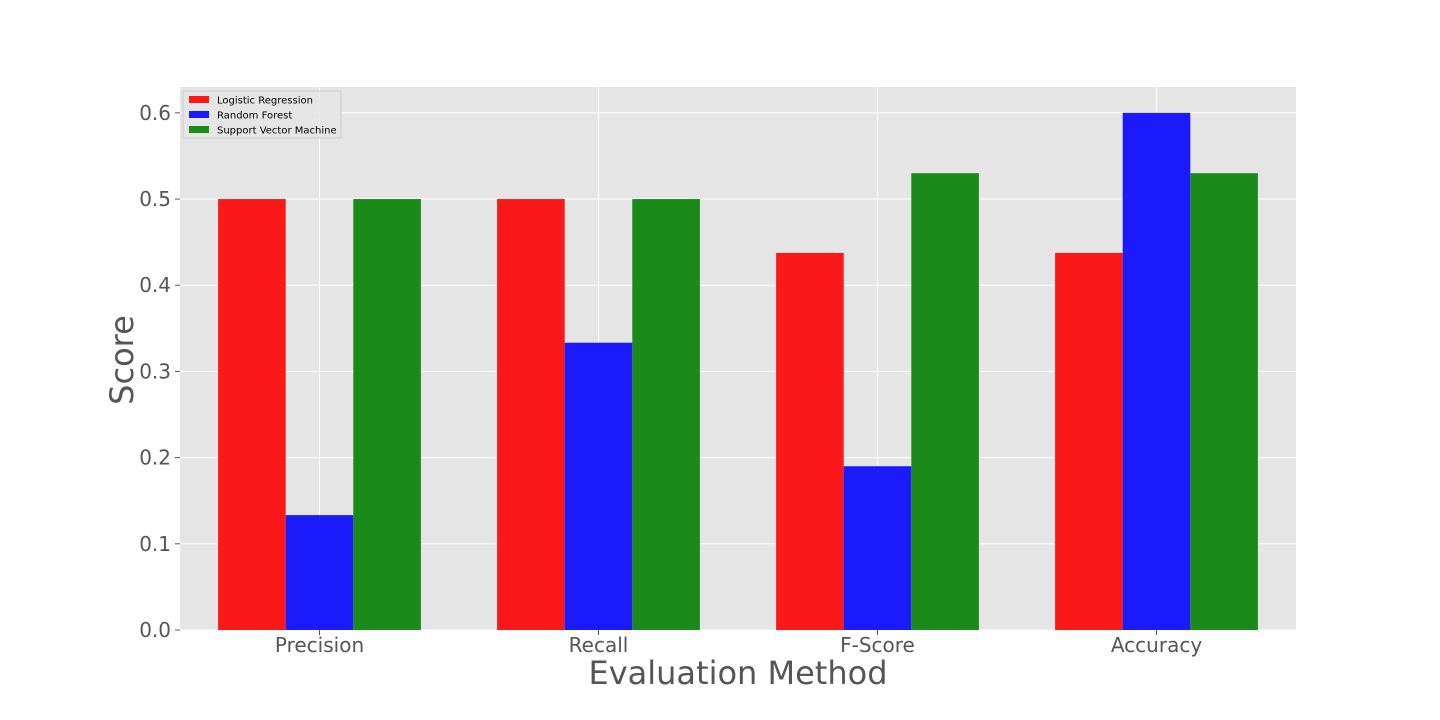  I want to click on bar-random-forest-recall, so click(598, 486).